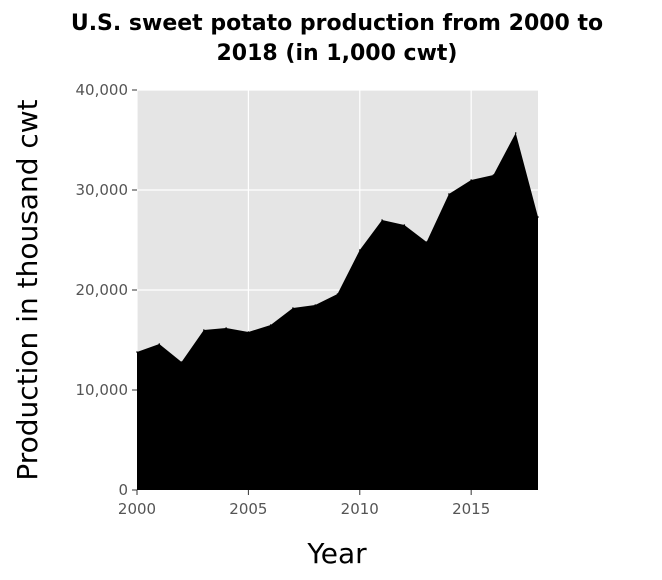 This screenshot has width=662, height=580. Describe the element at coordinates (181, 362) in the screenshot. I see `data-point-2002` at that location.